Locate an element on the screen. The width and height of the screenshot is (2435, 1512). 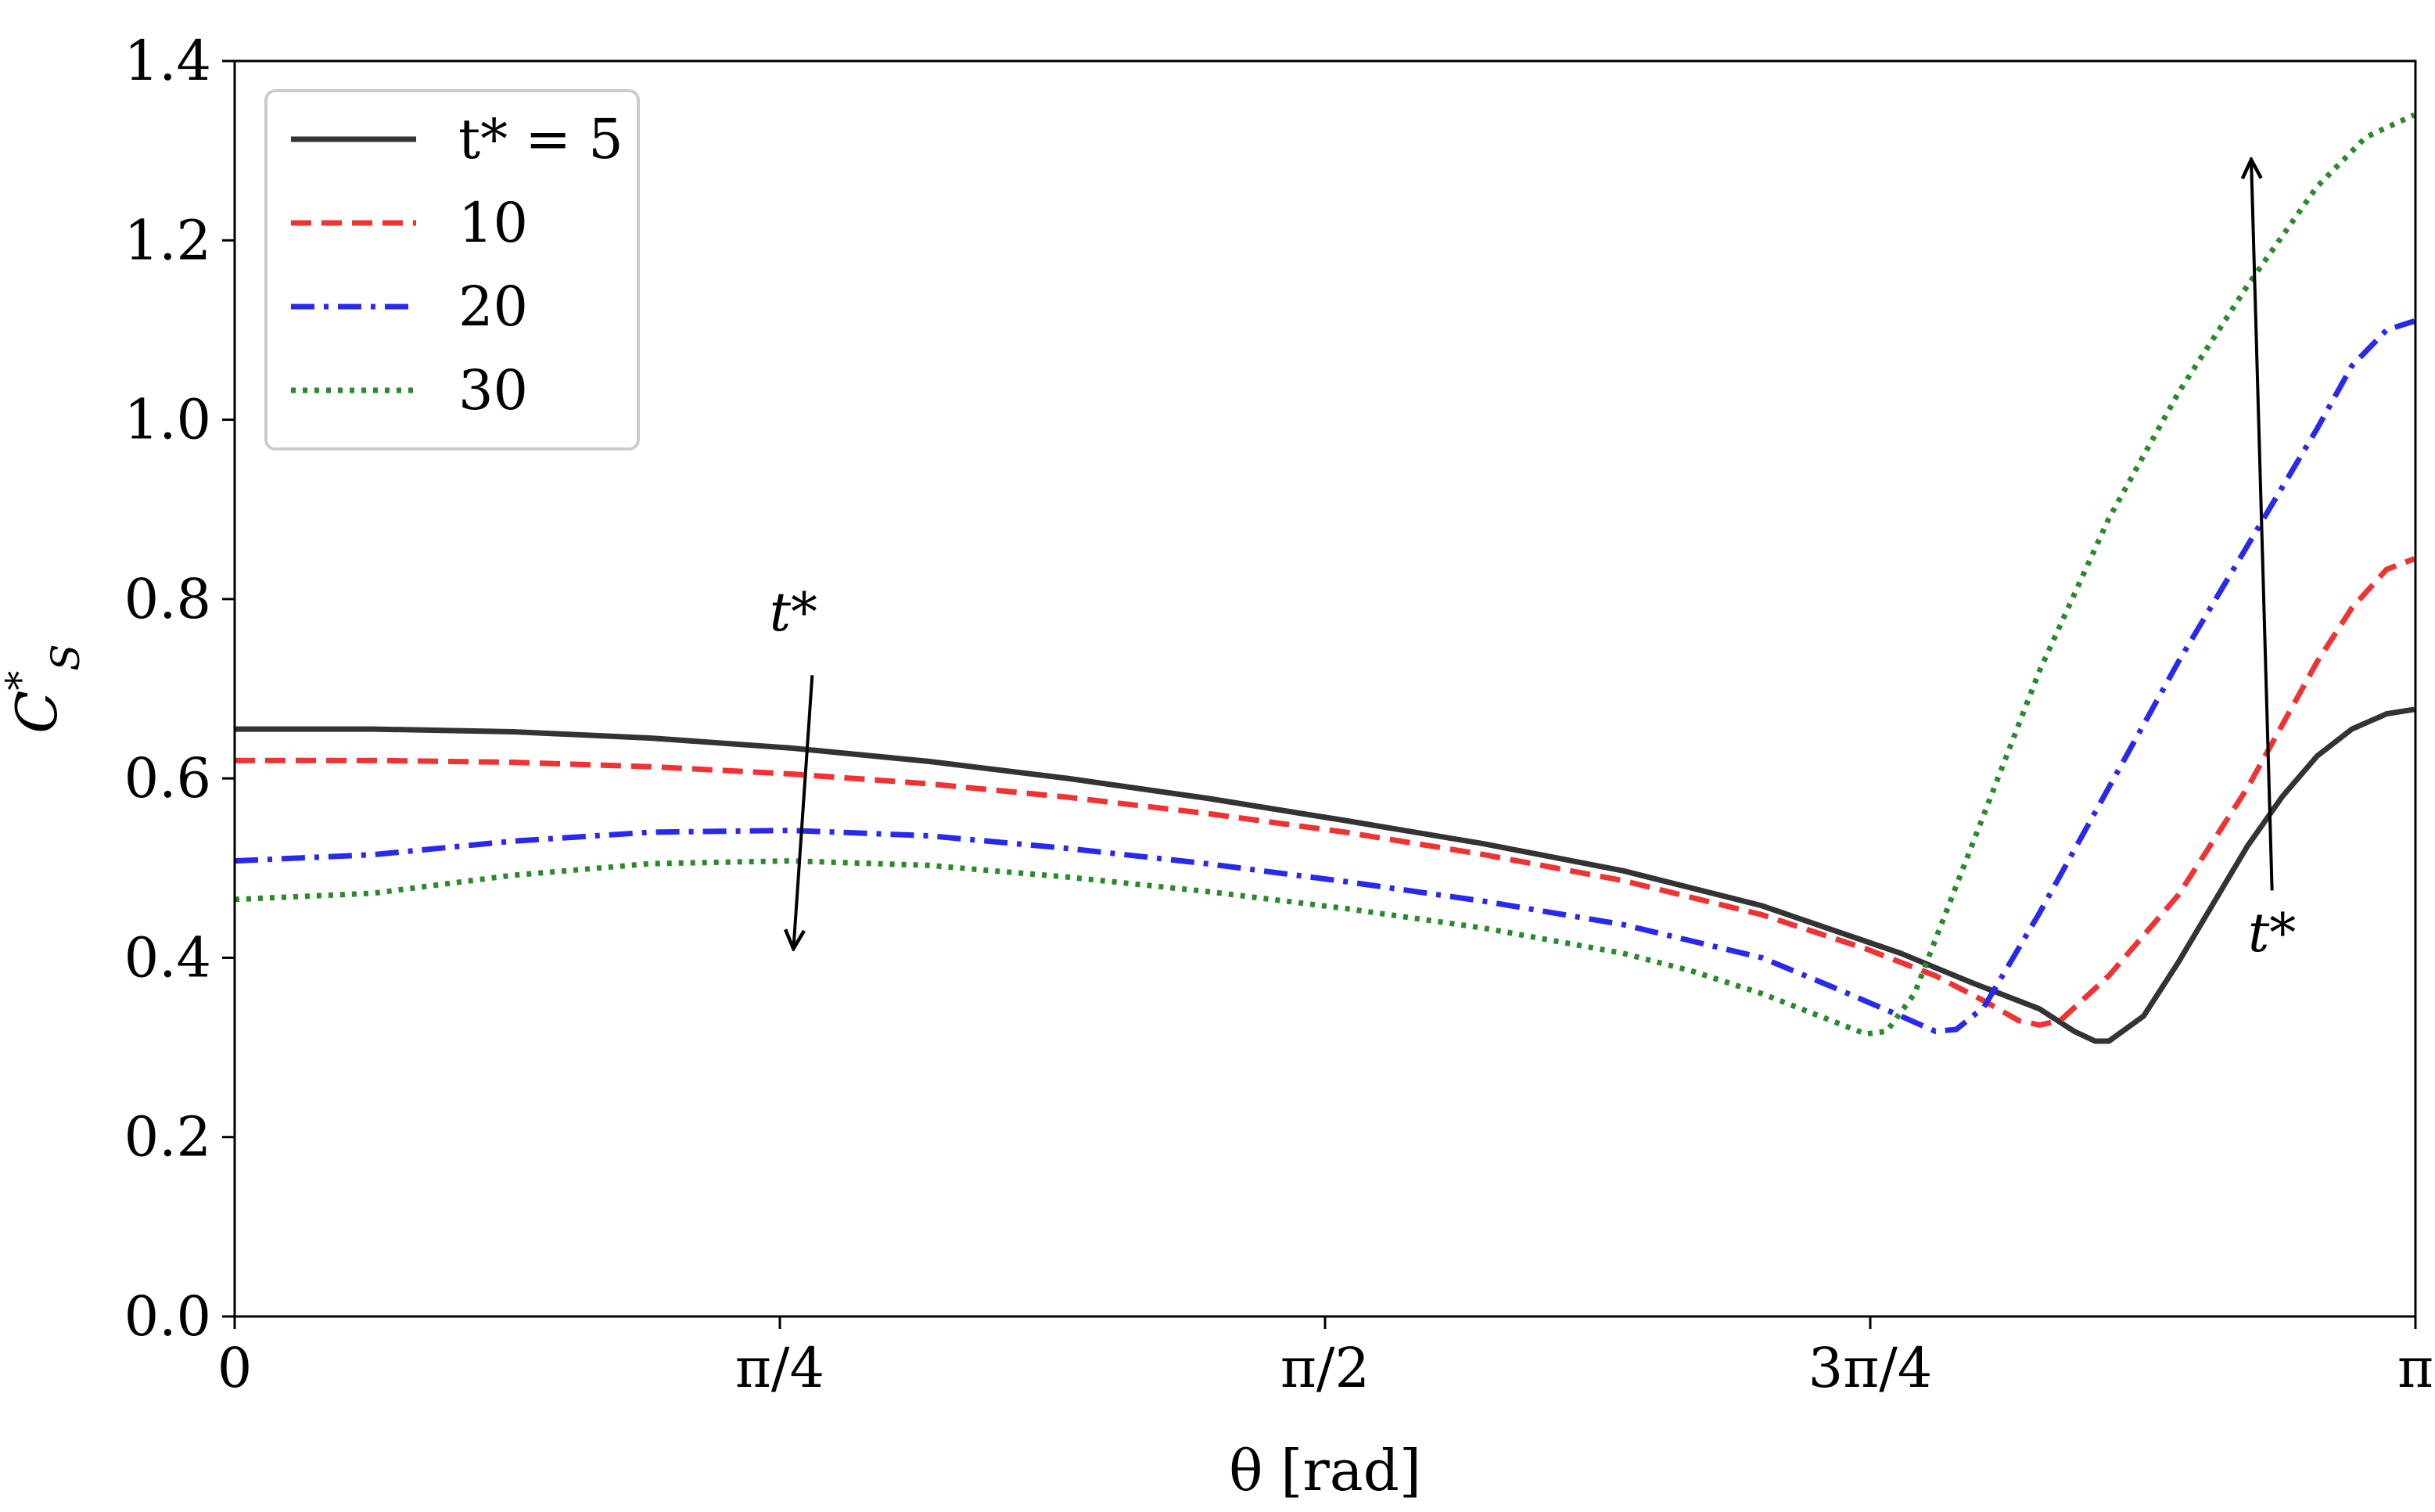
y-tick-label: 0.8 is located at coordinates (167, 599).